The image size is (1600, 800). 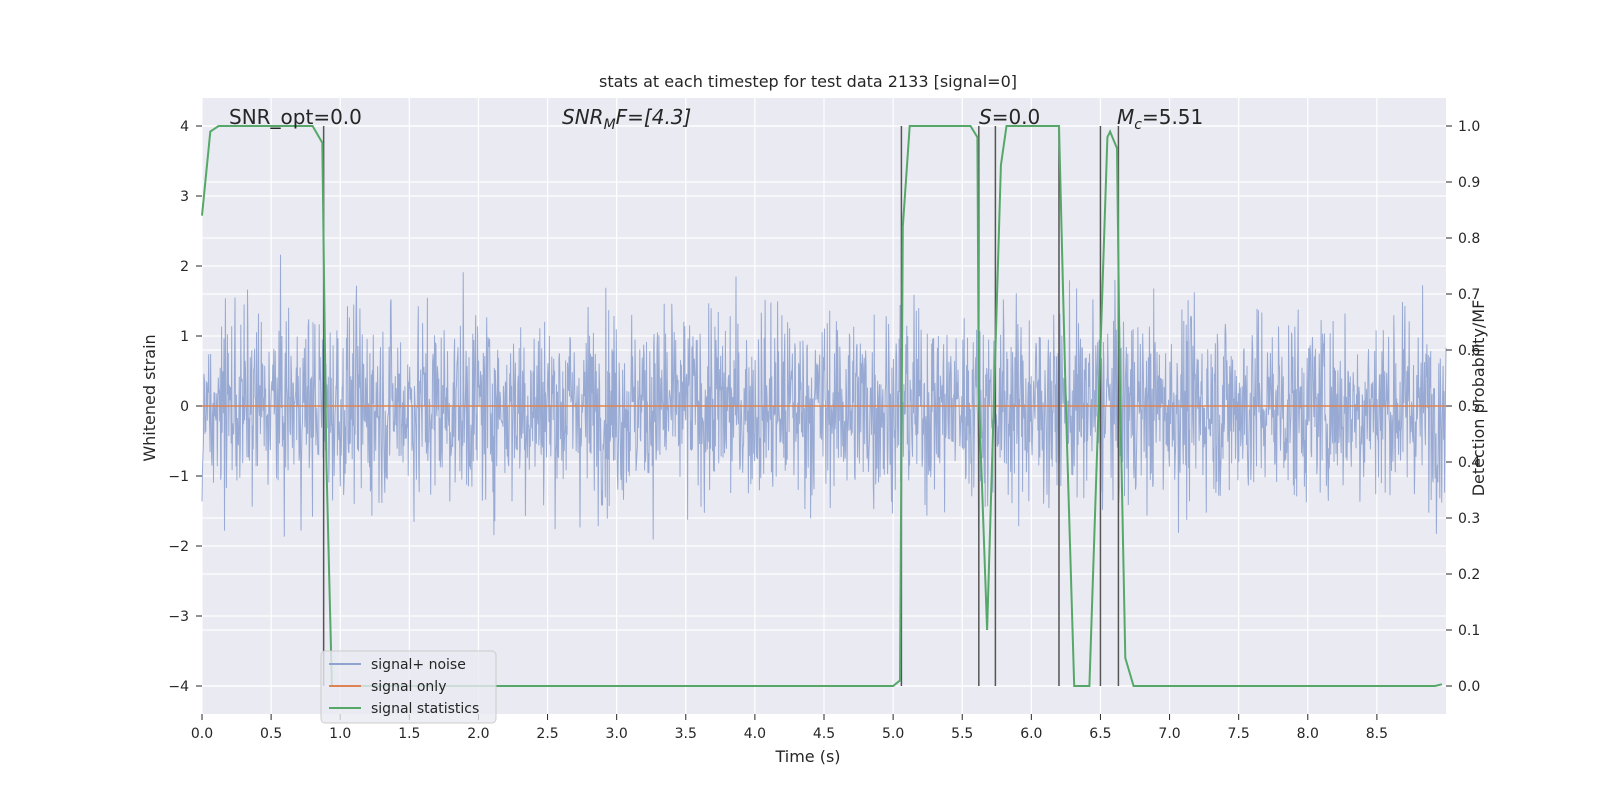 I want to click on legend-box, so click(x=408, y=687).